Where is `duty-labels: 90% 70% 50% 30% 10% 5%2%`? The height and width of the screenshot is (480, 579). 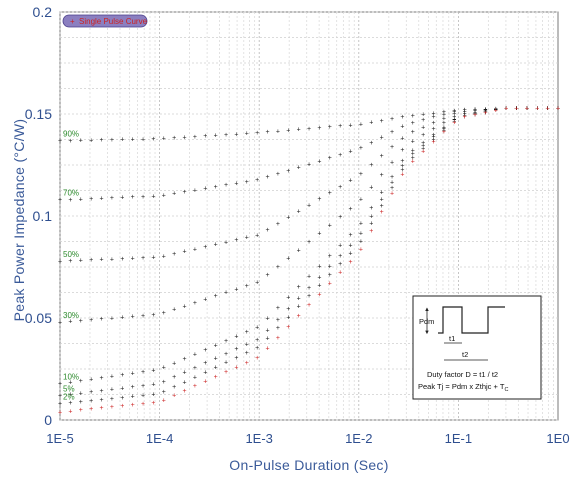
duty-labels: 90% 70% 50% 30% 10% 5%2% is located at coordinates (71, 266).